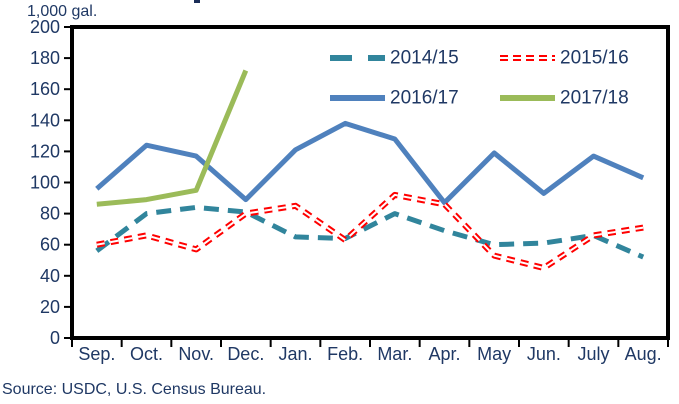  Describe the element at coordinates (134, 389) in the screenshot. I see `source-note: Source: USDC, U.S. Census Bureau.` at that location.